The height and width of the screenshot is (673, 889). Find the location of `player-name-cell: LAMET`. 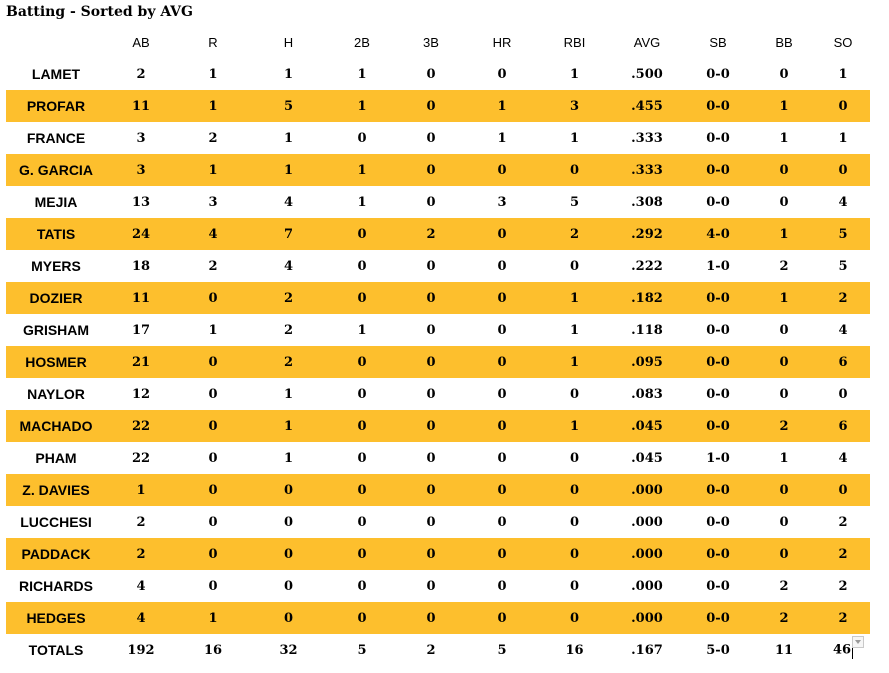

player-name-cell: LAMET is located at coordinates (56, 74).